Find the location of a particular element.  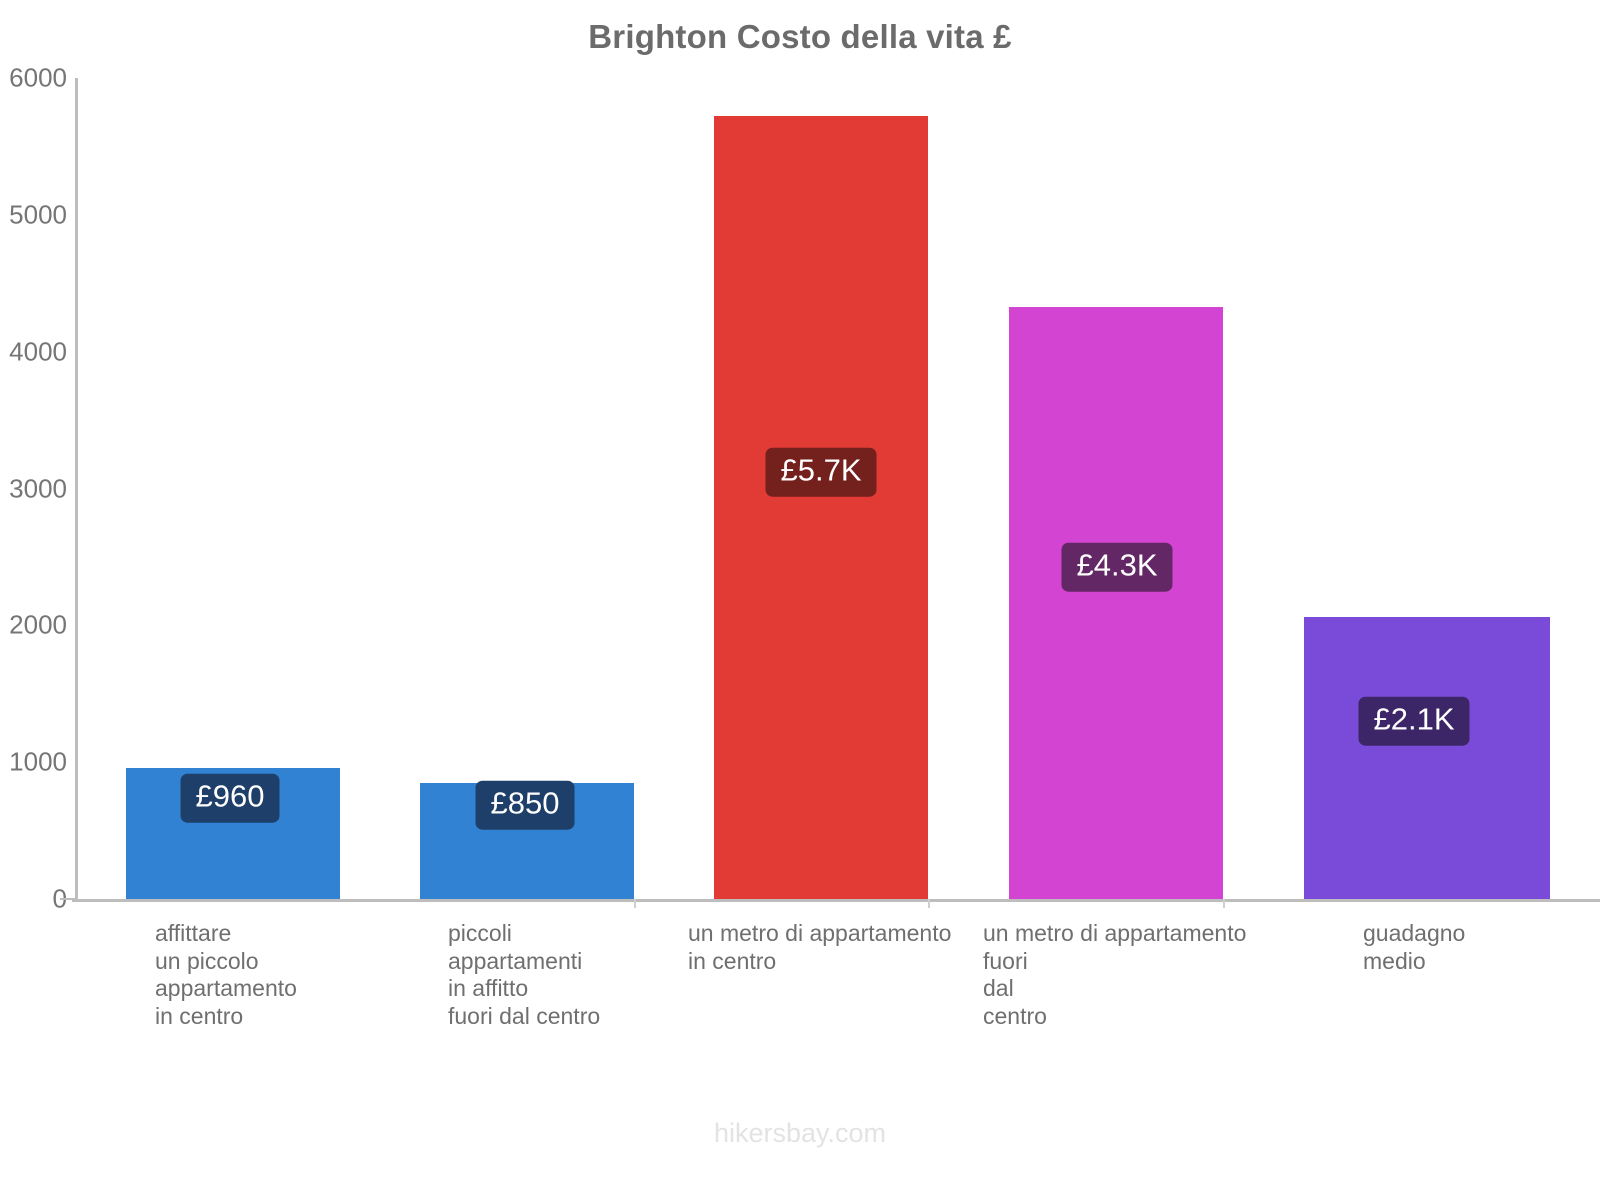

watermark: hikersbay.com is located at coordinates (800, 1133).